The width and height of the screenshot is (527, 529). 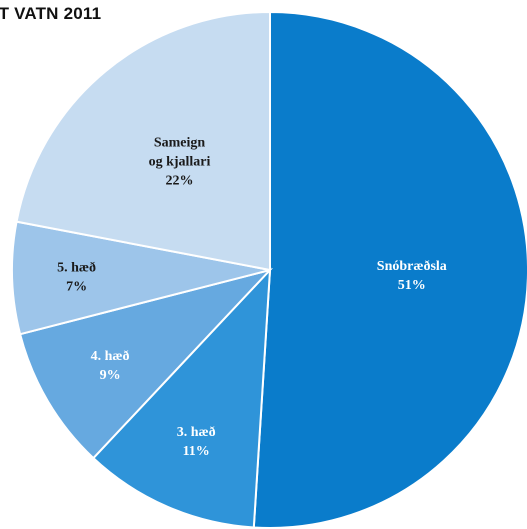 What do you see at coordinates (196, 451) in the screenshot?
I see `slice-percent-label: 11%` at bounding box center [196, 451].